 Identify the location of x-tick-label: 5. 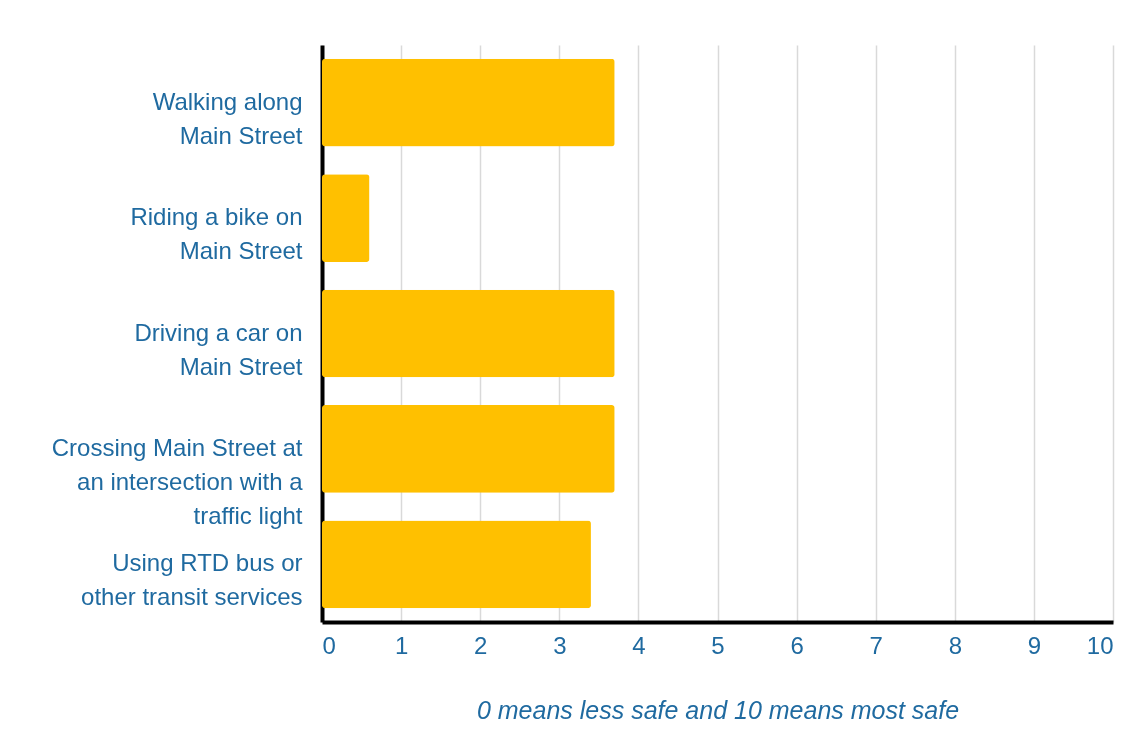
(718, 645).